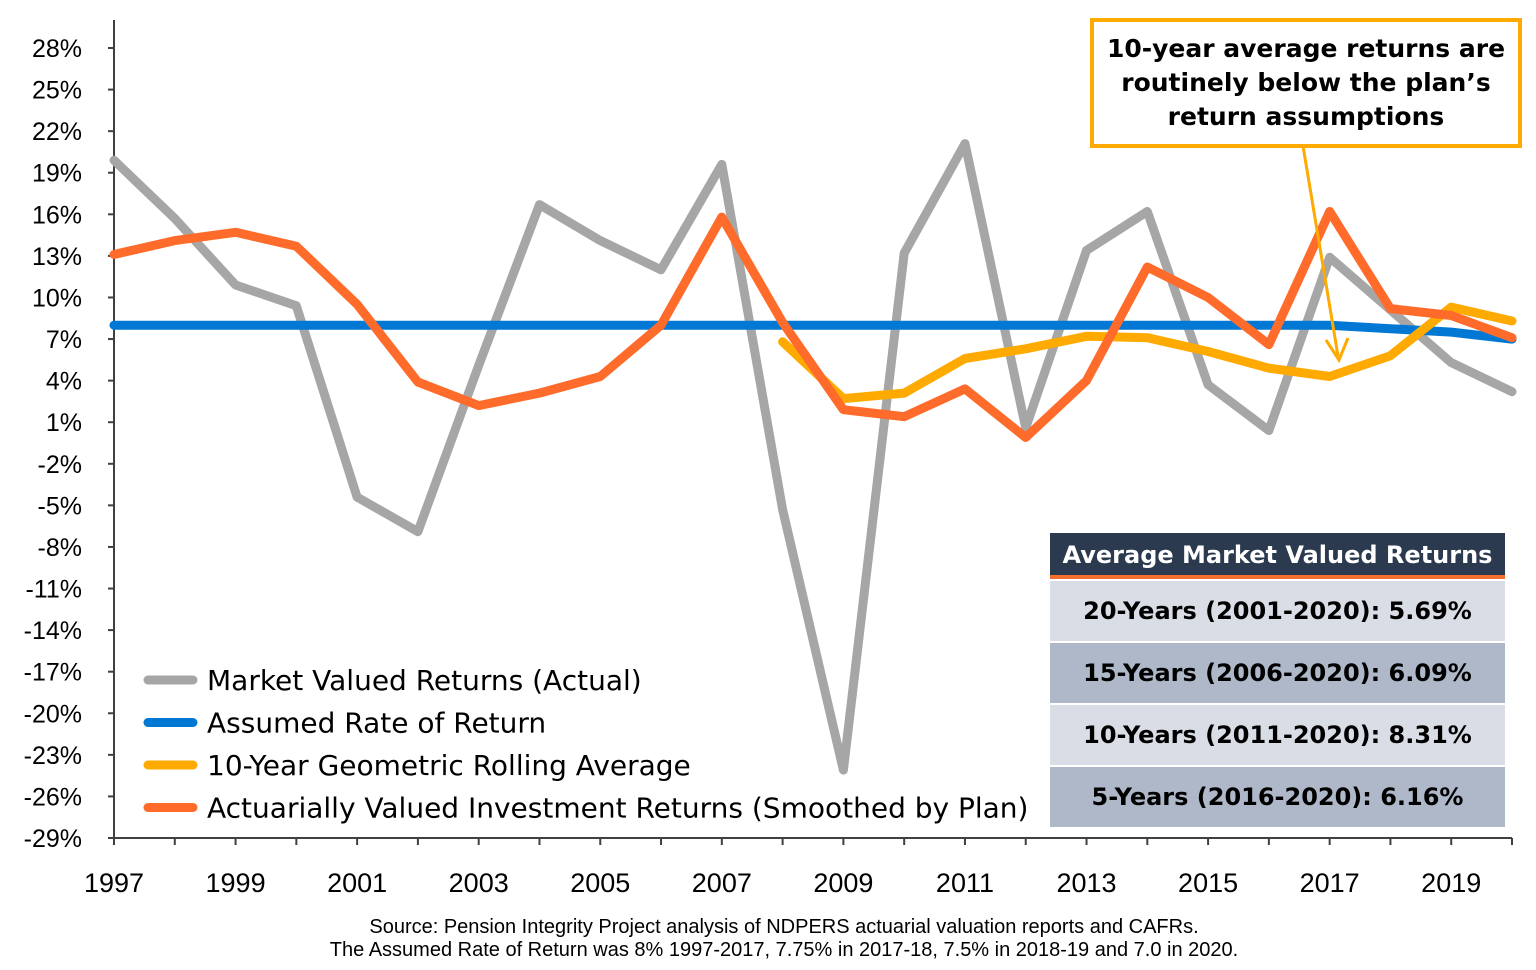 The width and height of the screenshot is (1536, 970). I want to click on x-tick-label: 2013, so click(1086, 883).